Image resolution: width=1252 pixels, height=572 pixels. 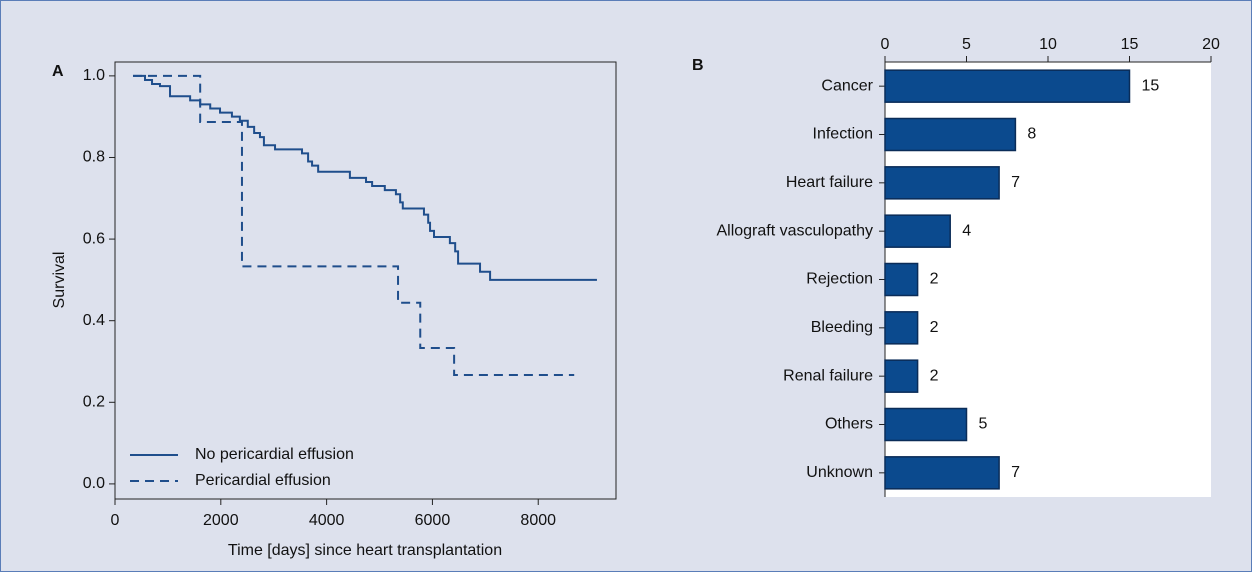 What do you see at coordinates (983, 424) in the screenshot?
I see `value-label: 5` at bounding box center [983, 424].